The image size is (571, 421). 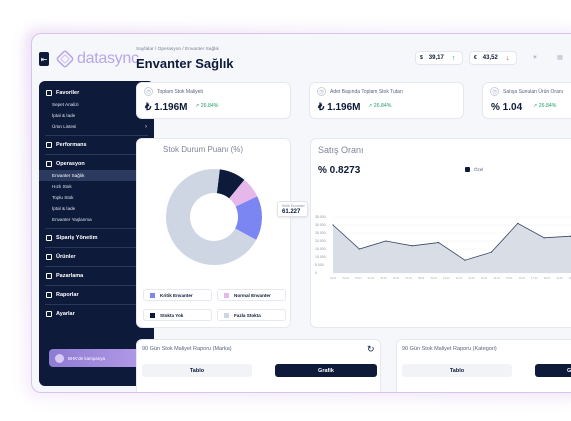 I want to click on x-tick-label: 10.01, so click(x=446, y=278).